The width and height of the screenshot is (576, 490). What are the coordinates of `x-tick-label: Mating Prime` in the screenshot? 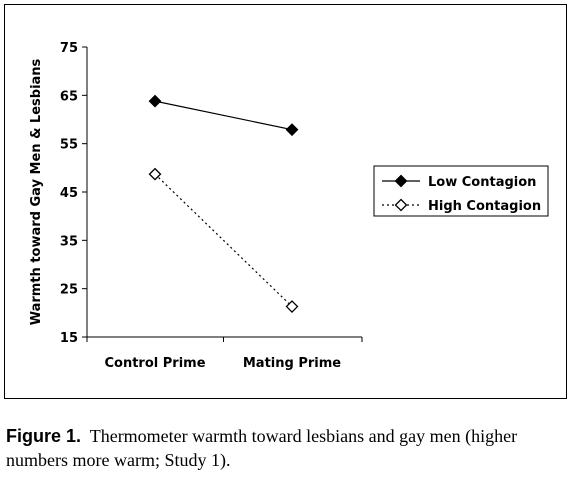 It's located at (292, 363).